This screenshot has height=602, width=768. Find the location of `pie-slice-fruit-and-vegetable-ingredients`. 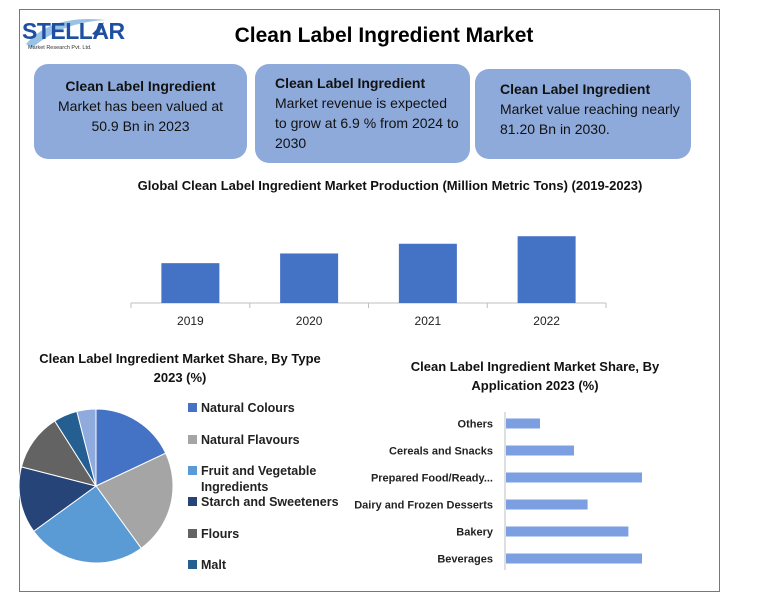

pie-slice-fruit-and-vegetable-ingredients is located at coordinates (87, 524).